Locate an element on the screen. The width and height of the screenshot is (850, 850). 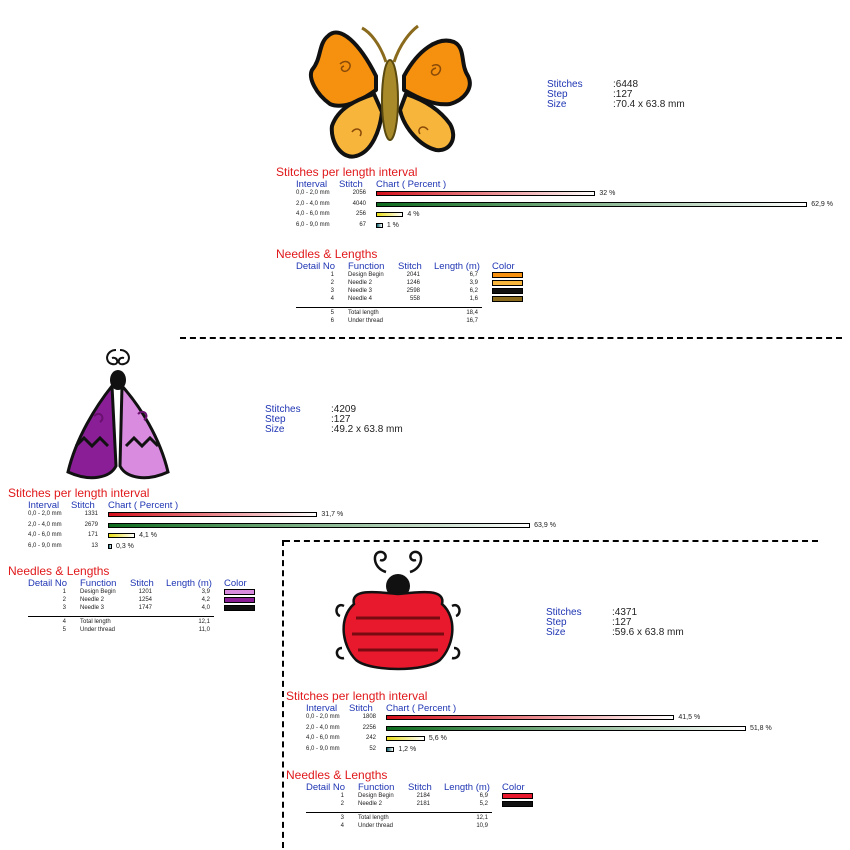
needle-no: 3 is located at coordinates (64, 608).